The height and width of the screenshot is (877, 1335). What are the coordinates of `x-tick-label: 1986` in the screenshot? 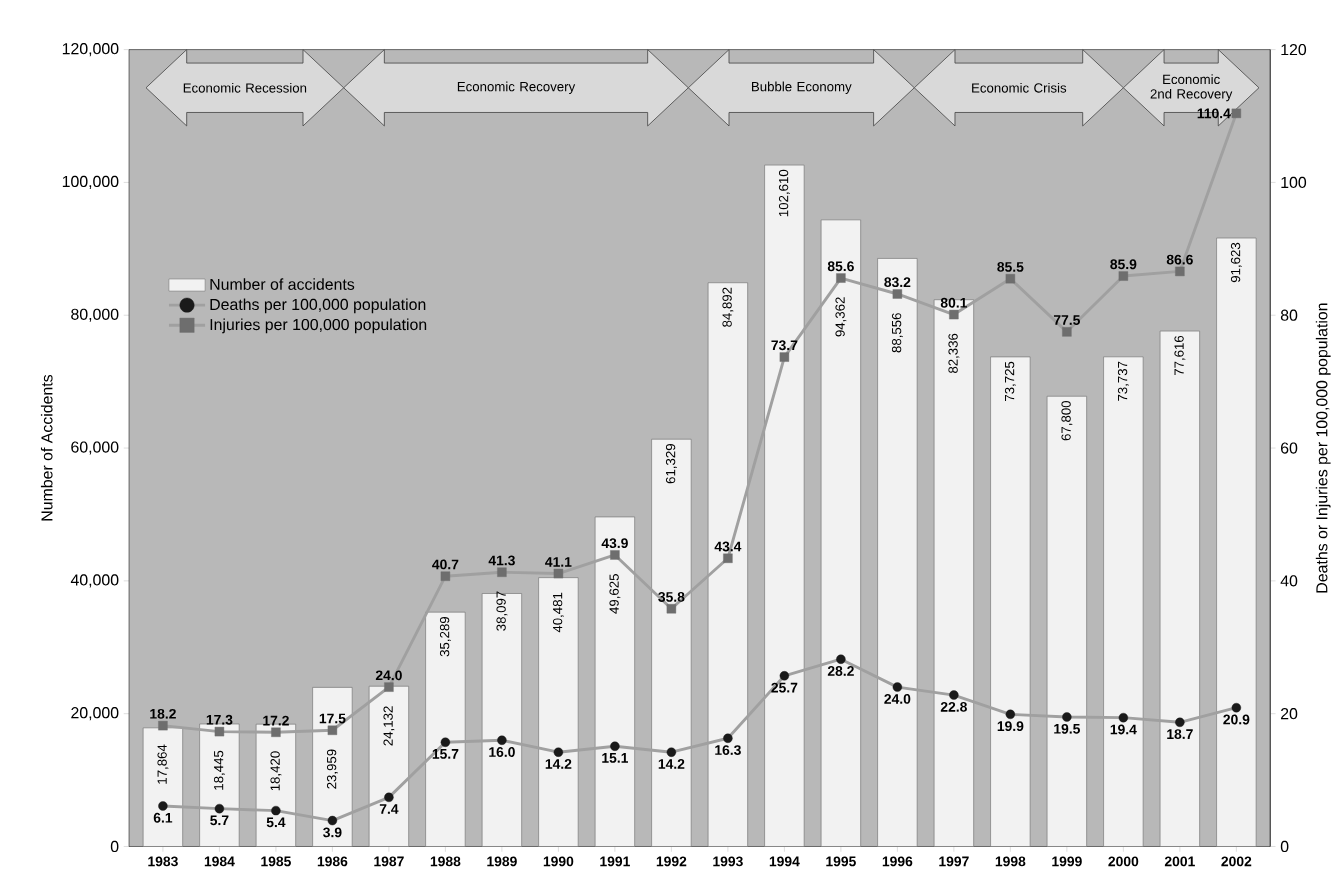 It's located at (332, 861).